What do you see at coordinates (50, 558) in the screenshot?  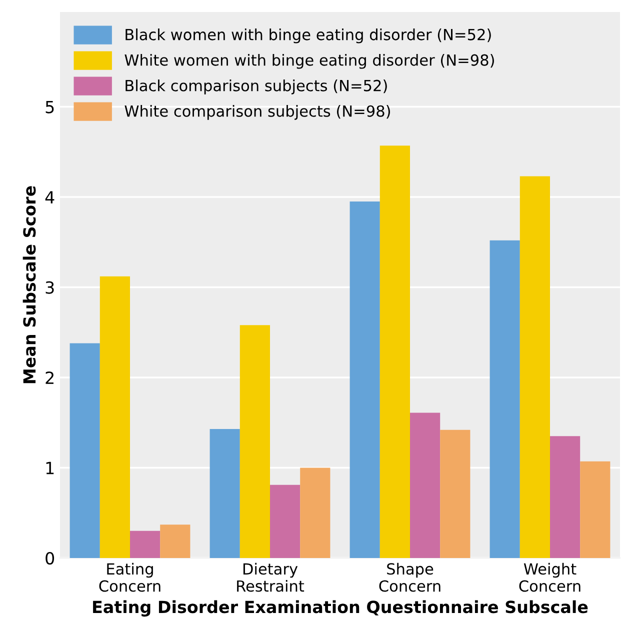 I see `y-tick-label: 0` at bounding box center [50, 558].